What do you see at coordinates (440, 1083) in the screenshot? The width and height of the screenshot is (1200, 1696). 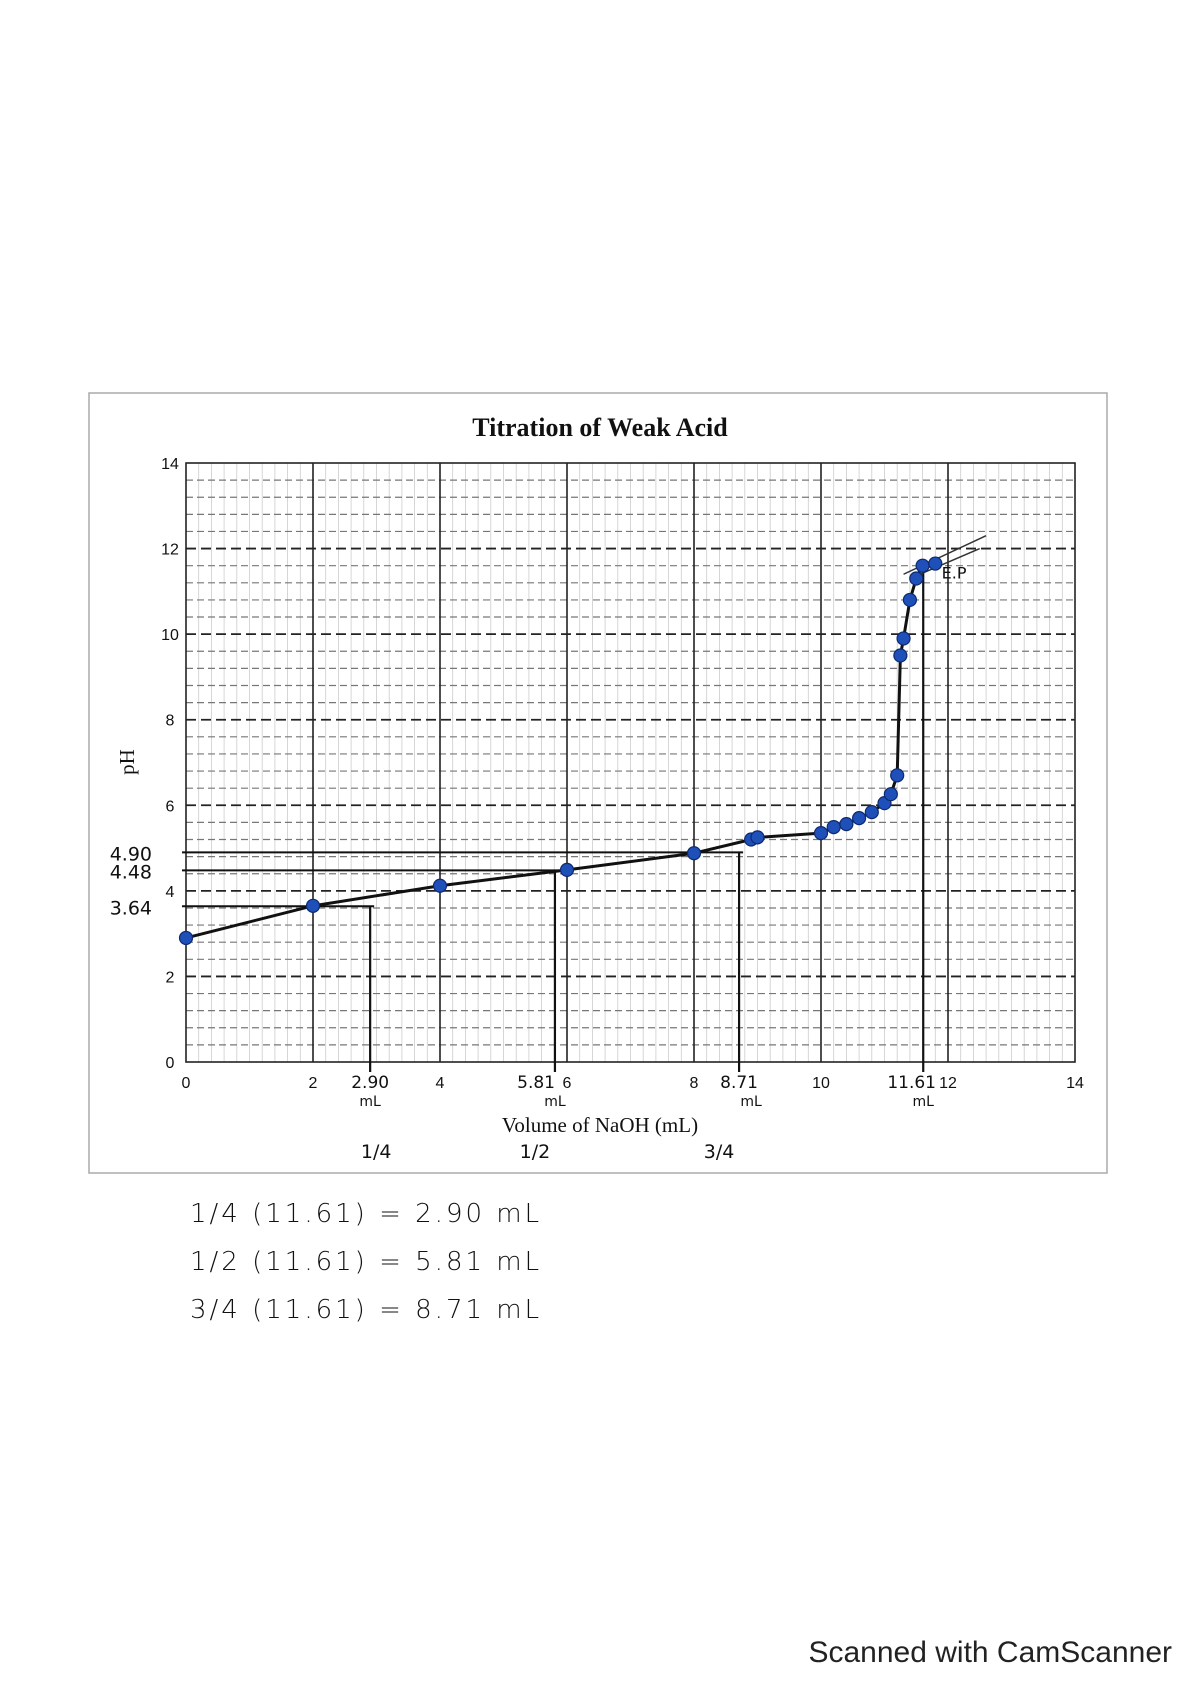 I see `x-tick-label: 4` at bounding box center [440, 1083].